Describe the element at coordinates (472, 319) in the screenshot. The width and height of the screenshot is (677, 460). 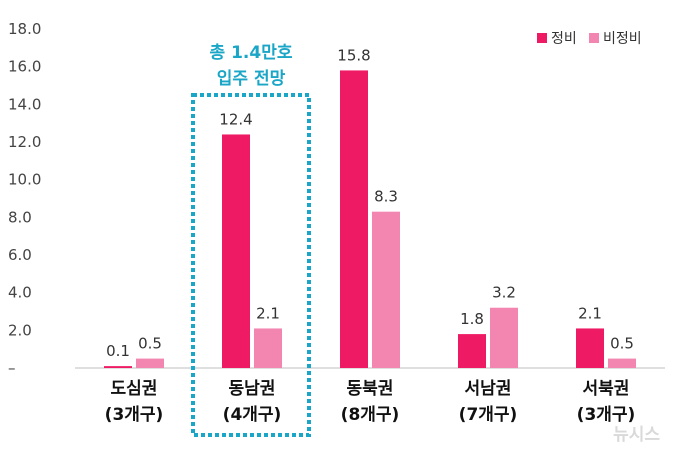
I see `value-label: 1.8` at that location.